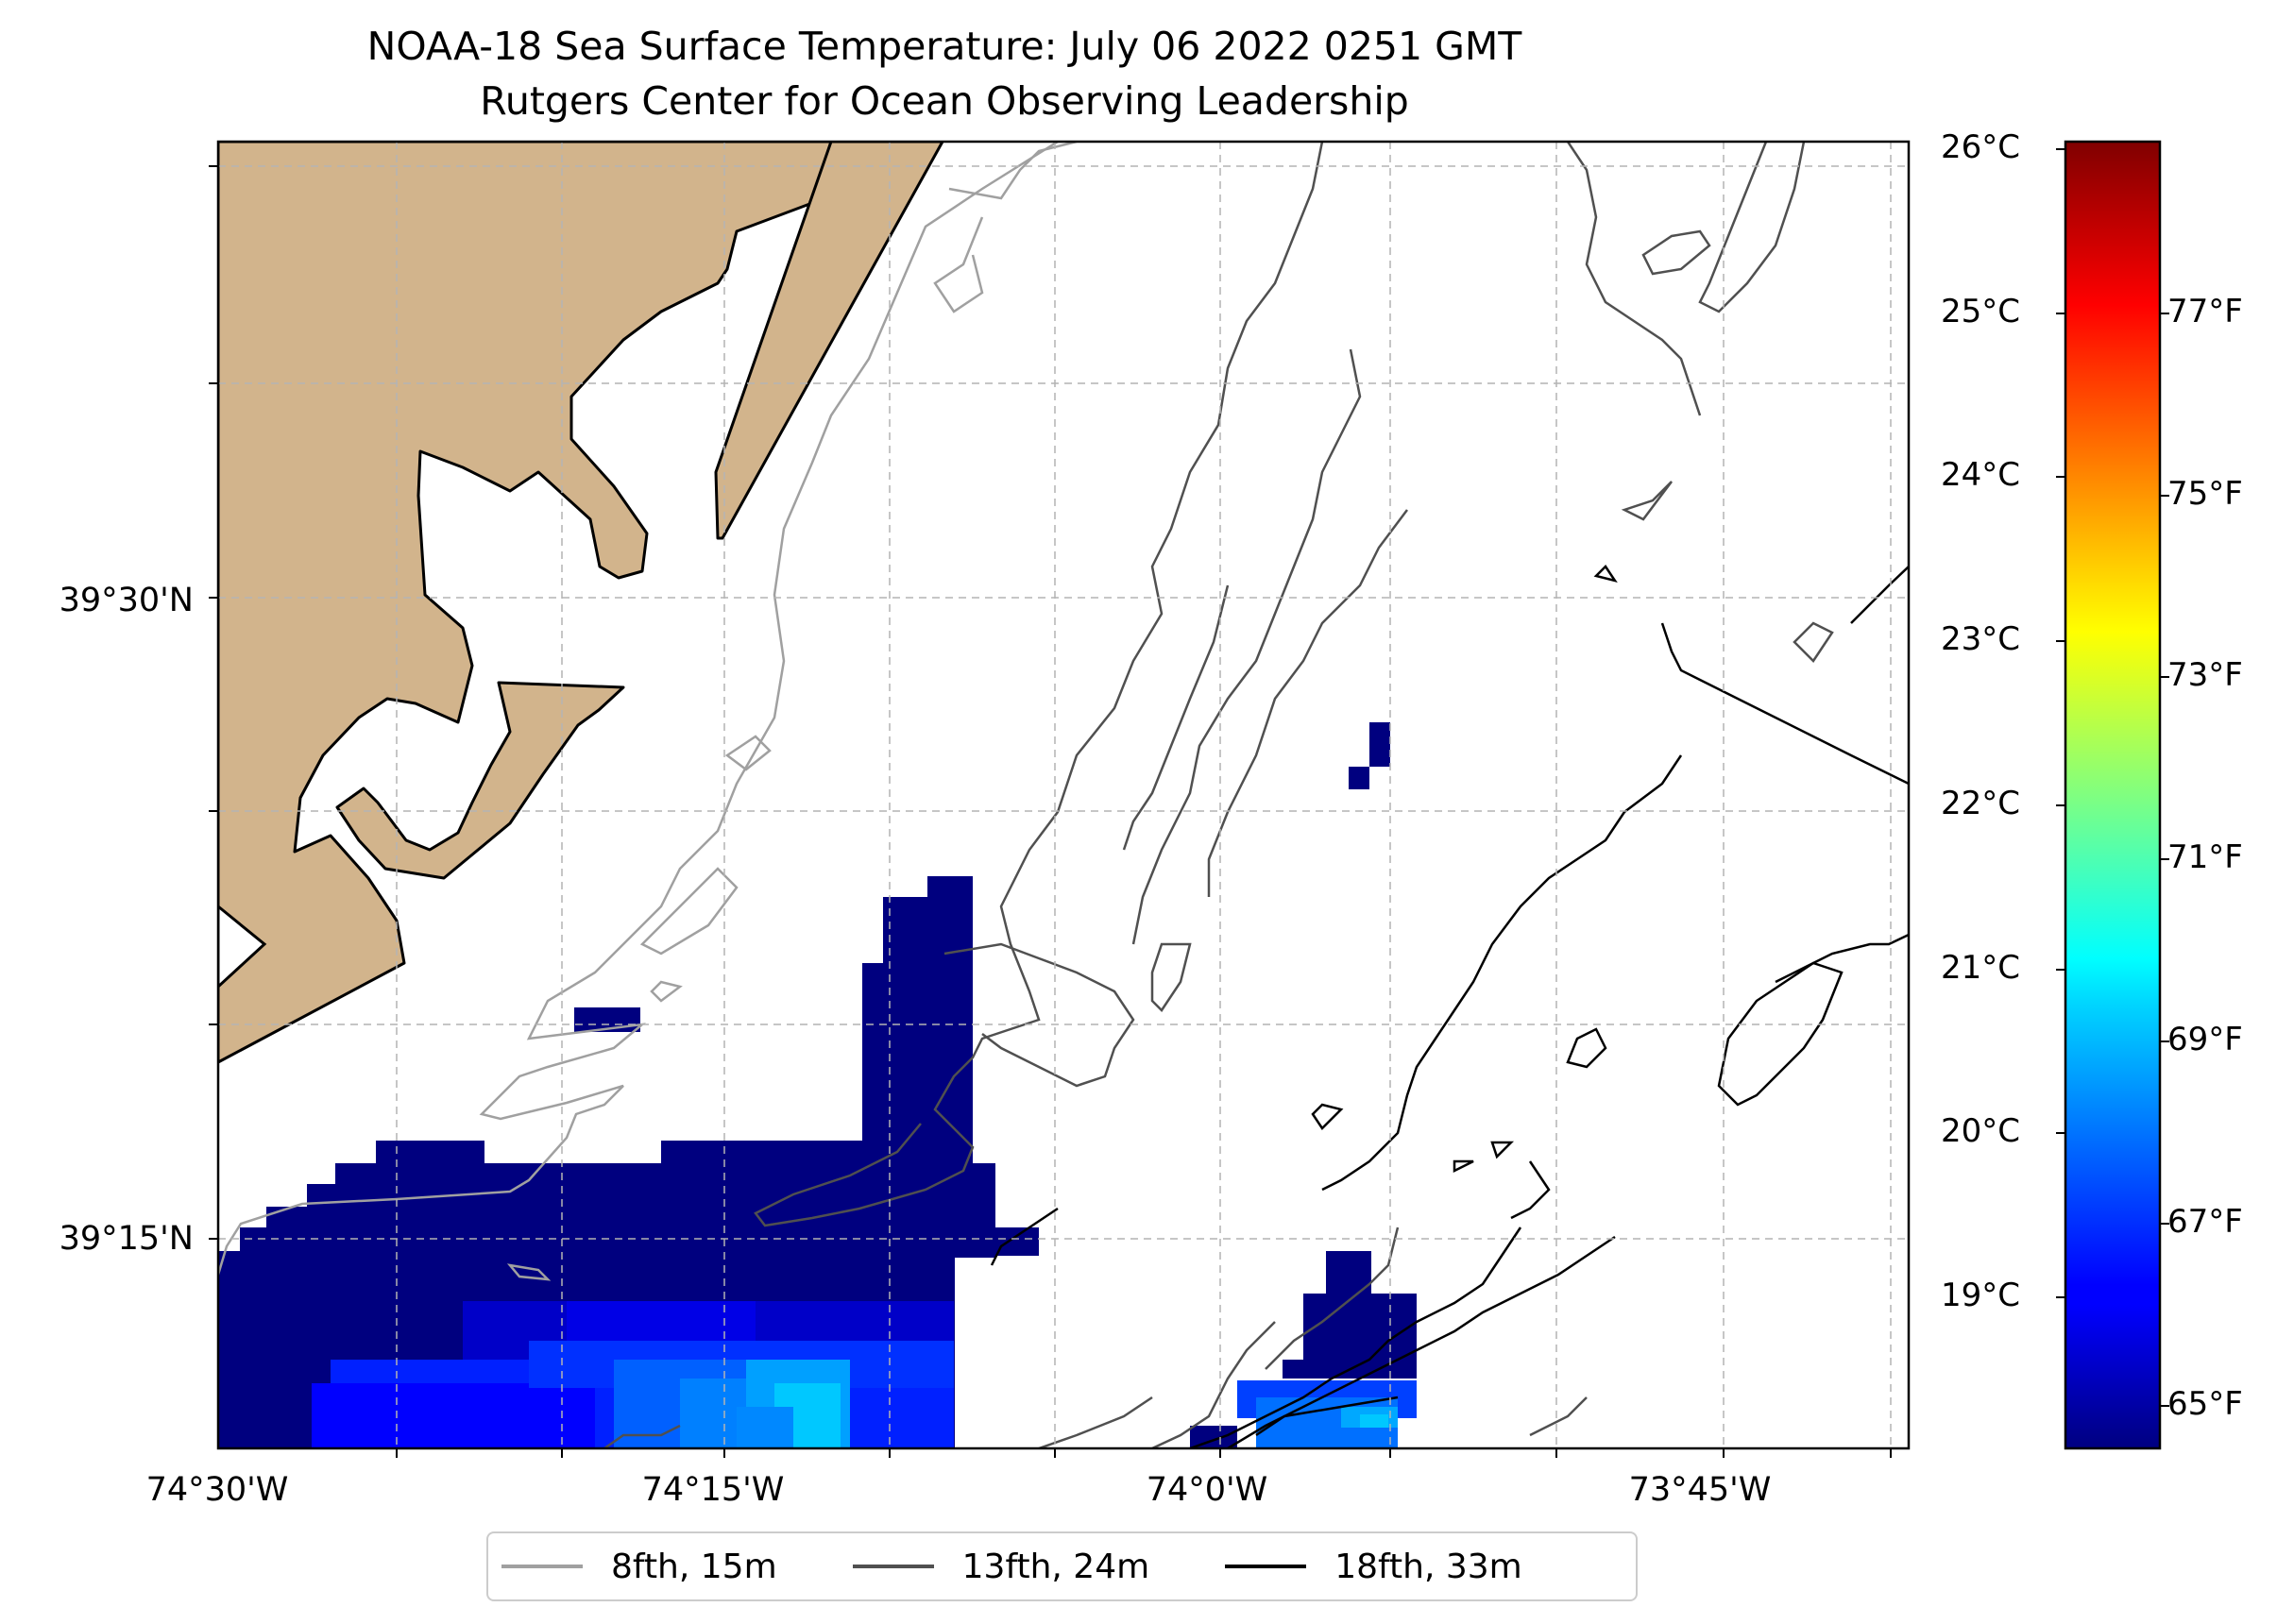 Image resolution: width=2294 pixels, height=1624 pixels. I want to click on colorbar-celsius-label: 25°C, so click(1981, 311).